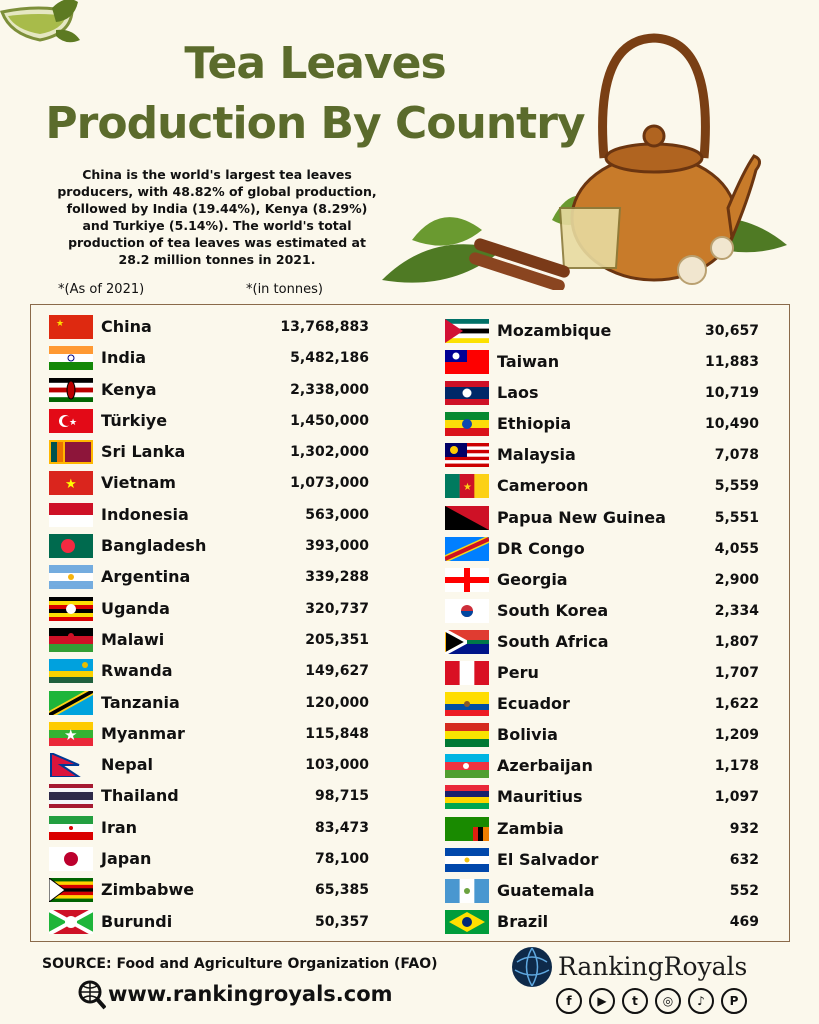 The width and height of the screenshot is (819, 1024). I want to click on youtube-icon: ▶, so click(602, 1001).